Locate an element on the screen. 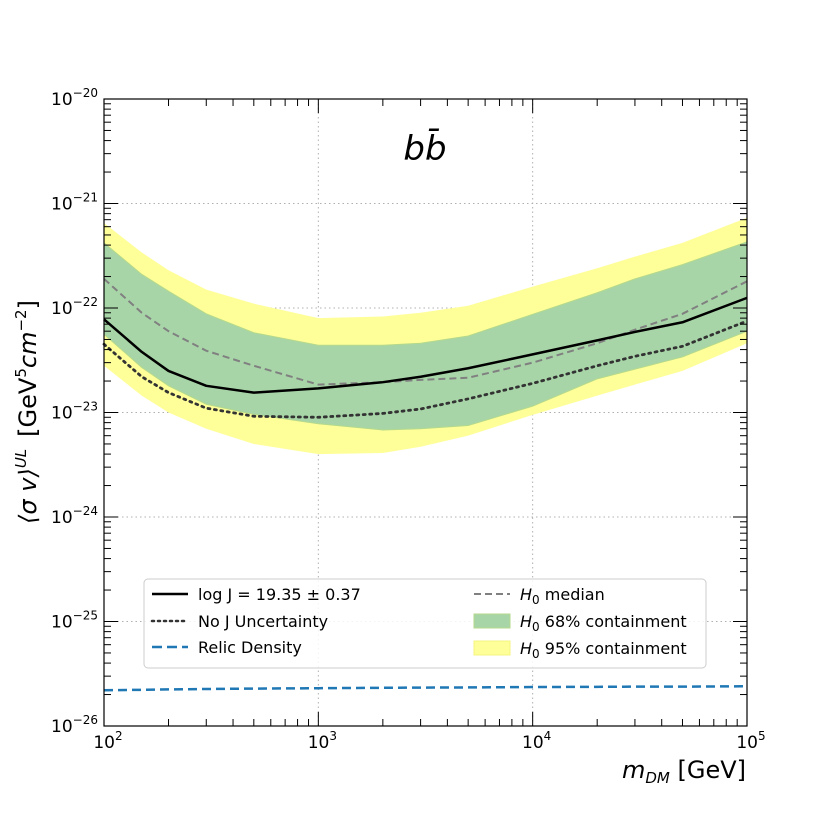 The image size is (830, 830). legend-label-68: H0 68% containment is located at coordinates (603, 623).